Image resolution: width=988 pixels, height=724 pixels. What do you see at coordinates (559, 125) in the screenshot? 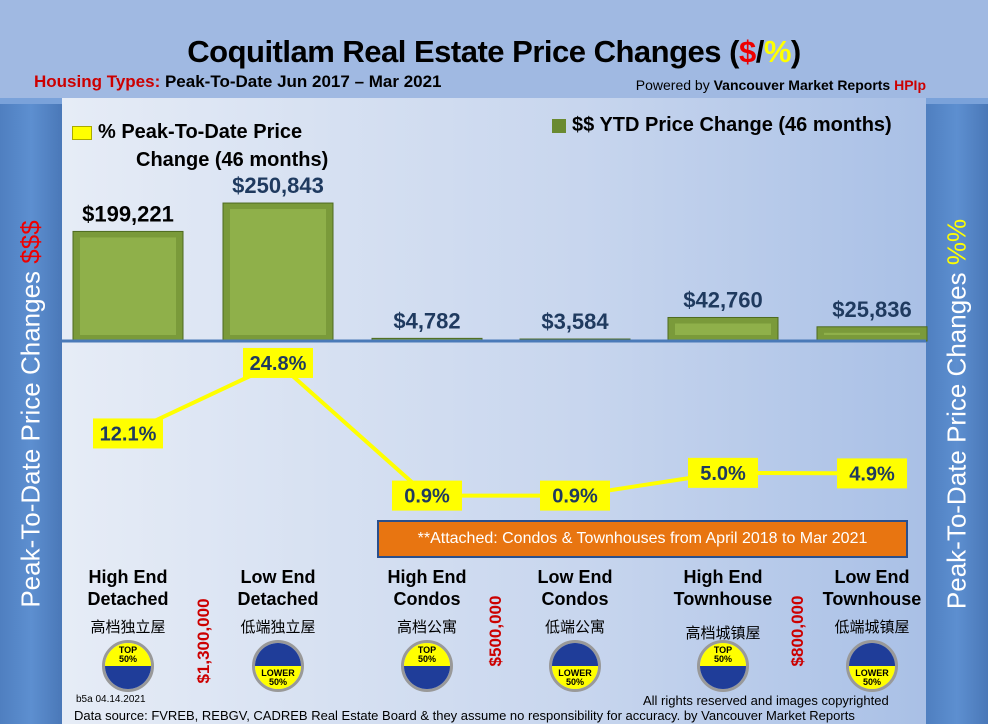
I see `legend-swatch-bar` at bounding box center [559, 125].